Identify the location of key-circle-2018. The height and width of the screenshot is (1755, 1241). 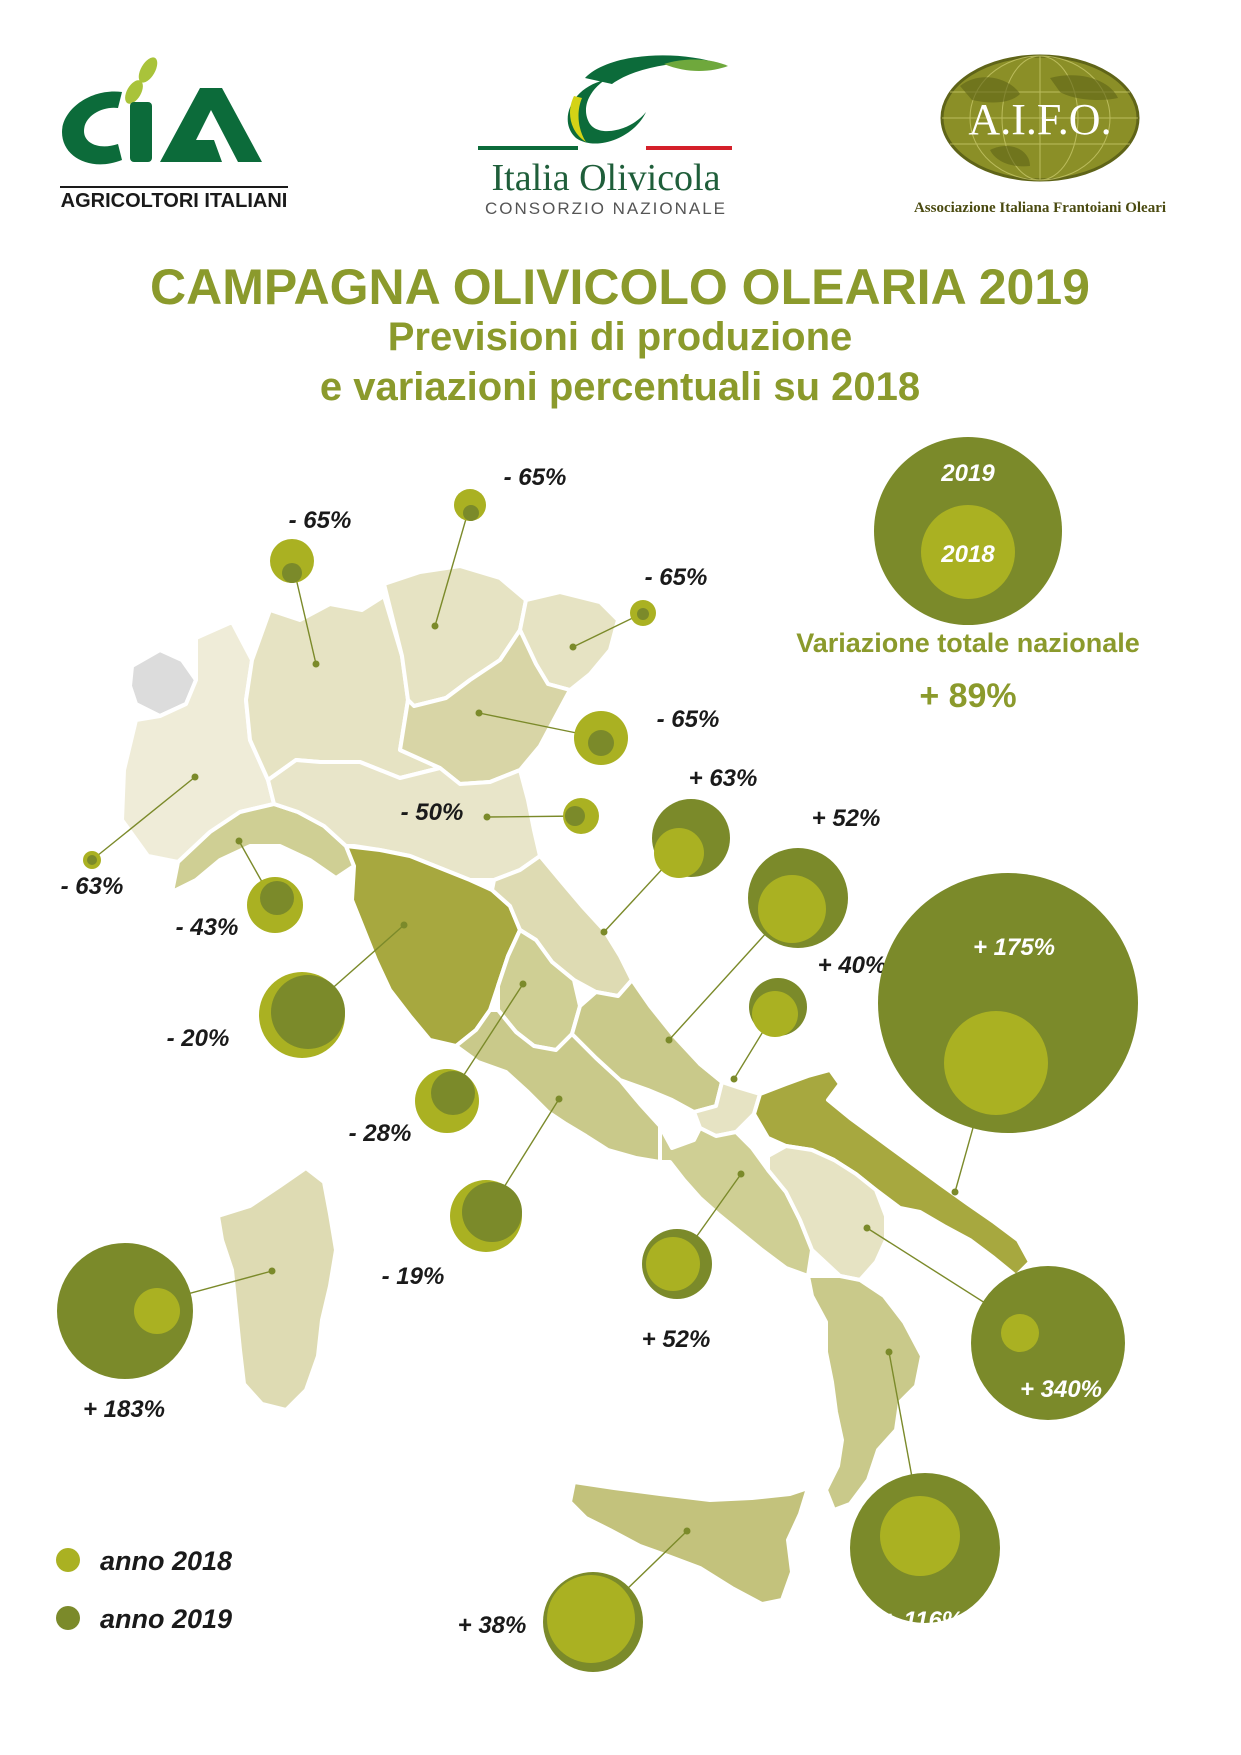
(968, 552).